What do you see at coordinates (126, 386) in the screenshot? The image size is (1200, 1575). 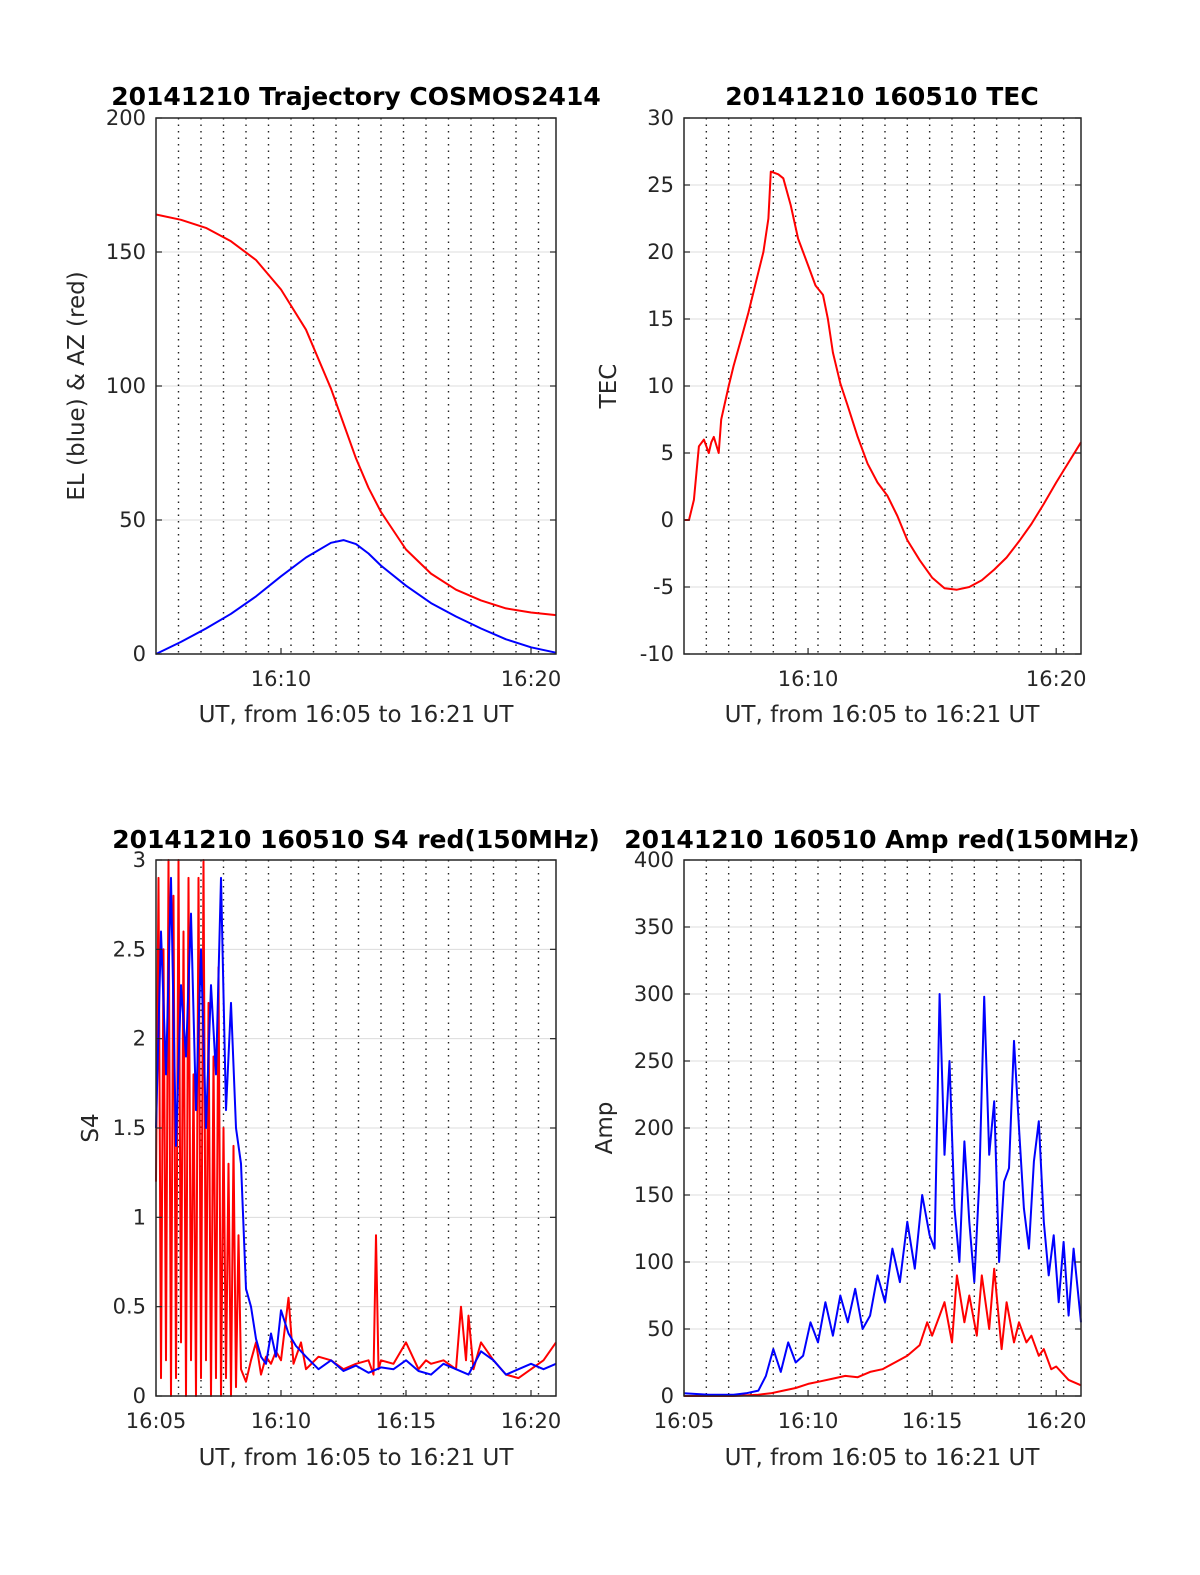 I see `trajectory-ytick-label: 100` at bounding box center [126, 386].